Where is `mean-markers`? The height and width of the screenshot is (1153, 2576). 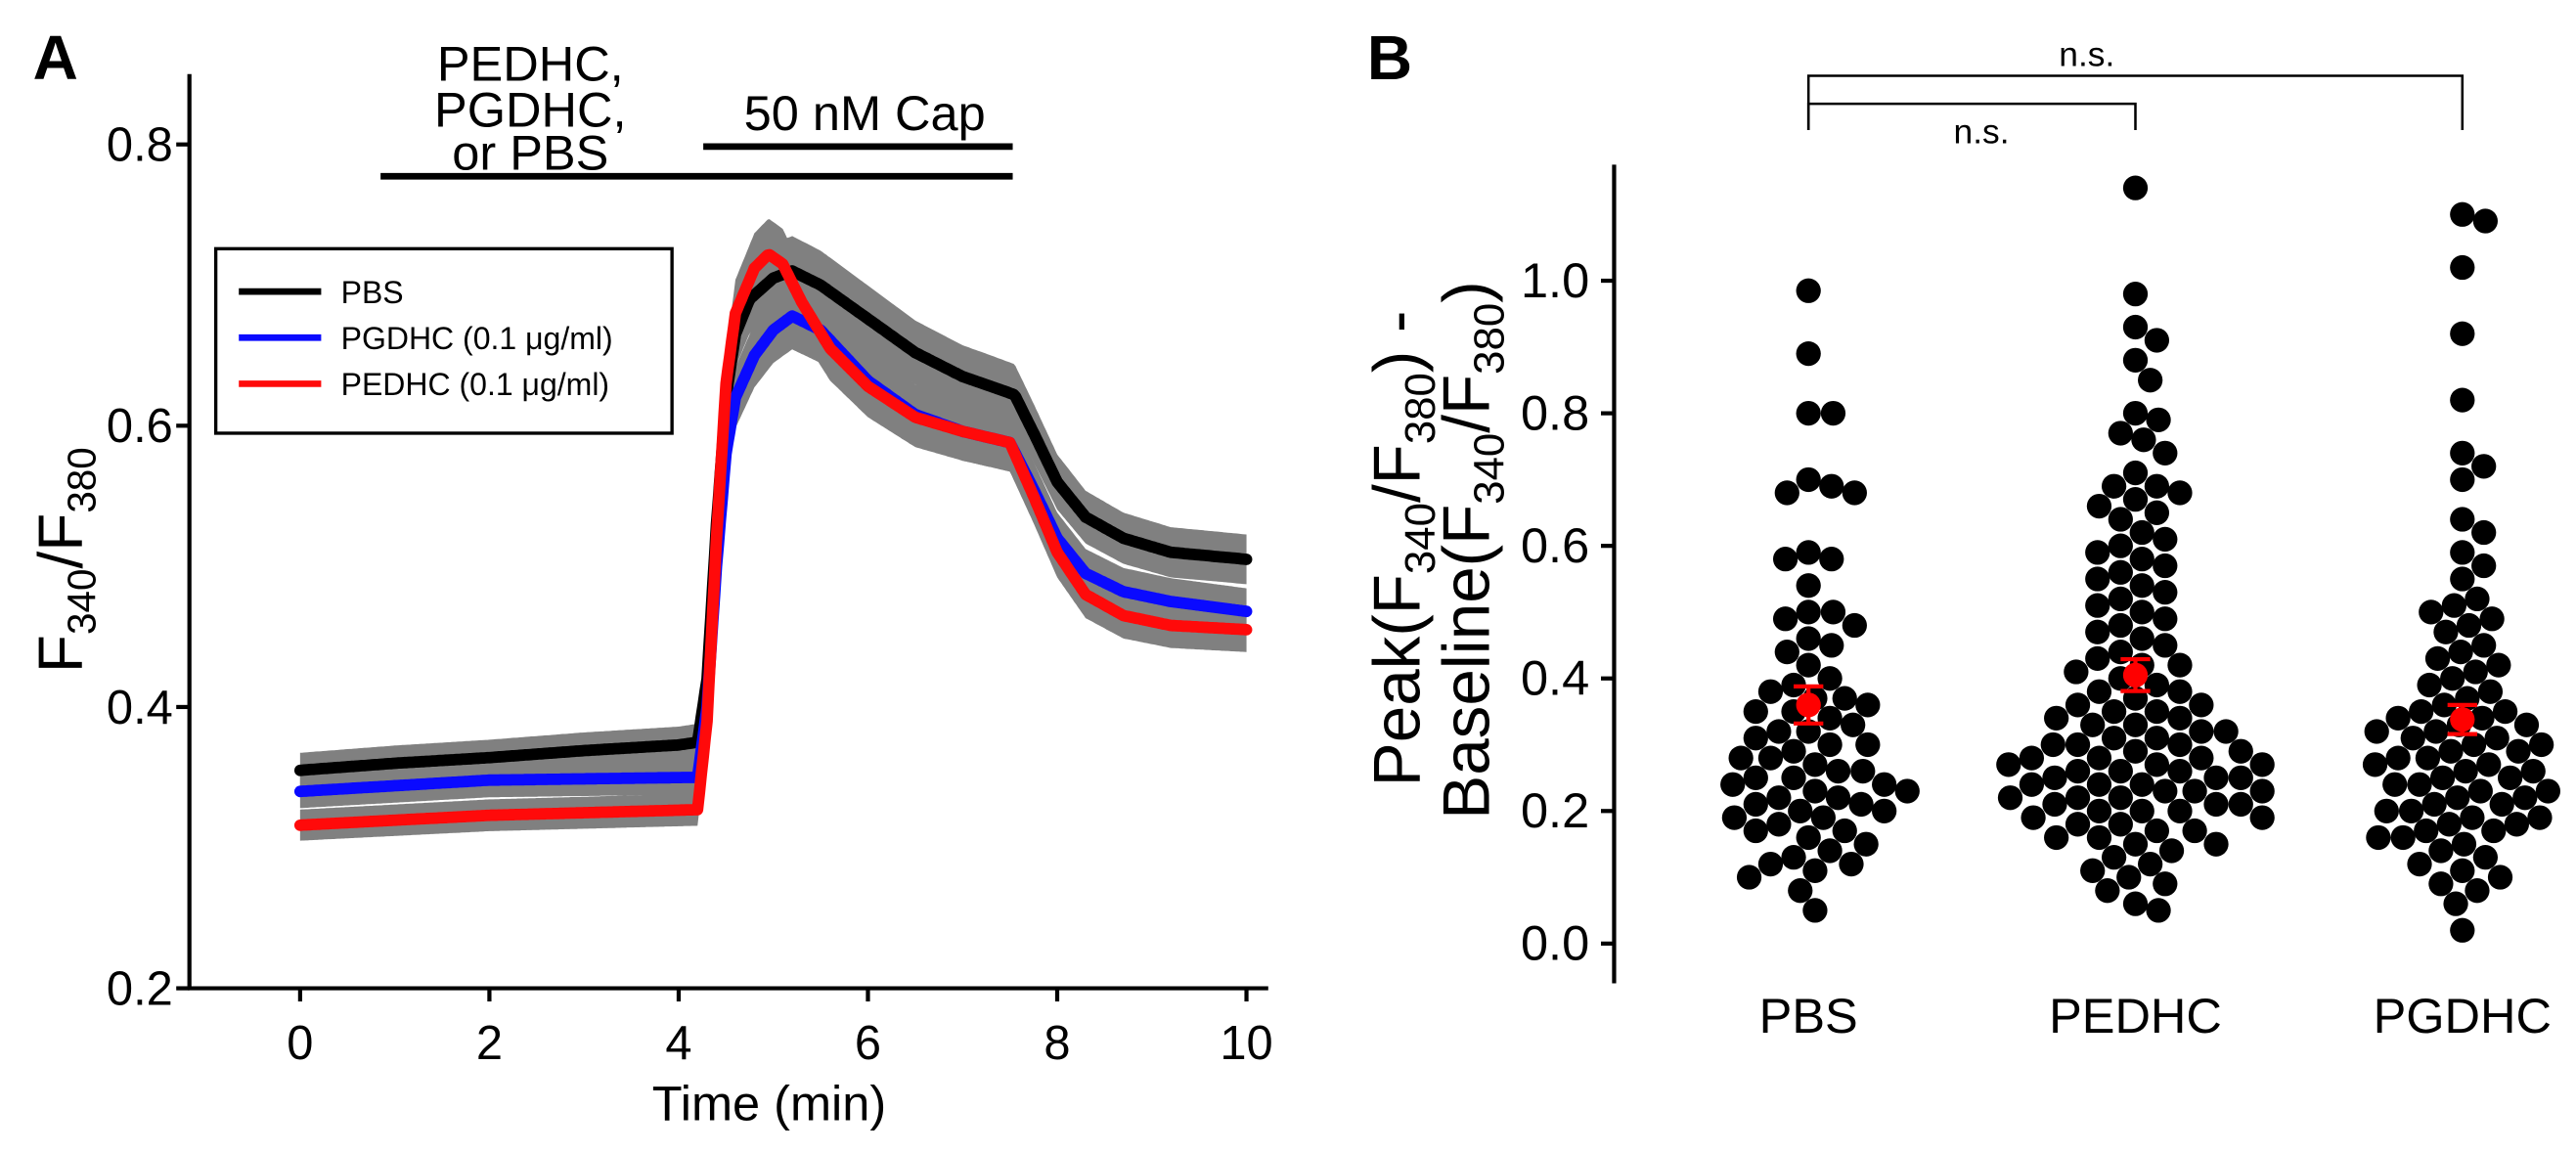 mean-markers is located at coordinates (2135, 696).